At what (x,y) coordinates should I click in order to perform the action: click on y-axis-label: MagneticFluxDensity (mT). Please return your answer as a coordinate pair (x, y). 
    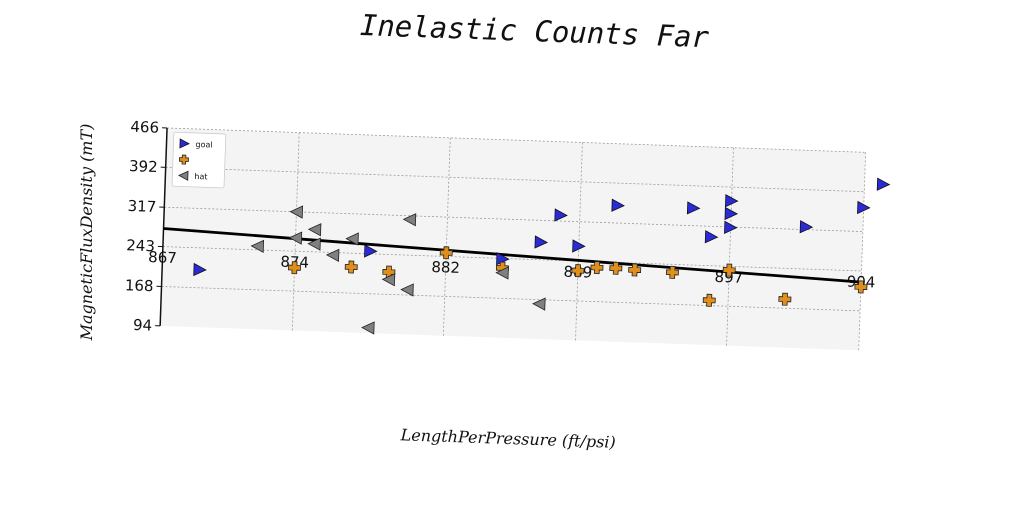
    Looking at the image, I should click on (86, 233).